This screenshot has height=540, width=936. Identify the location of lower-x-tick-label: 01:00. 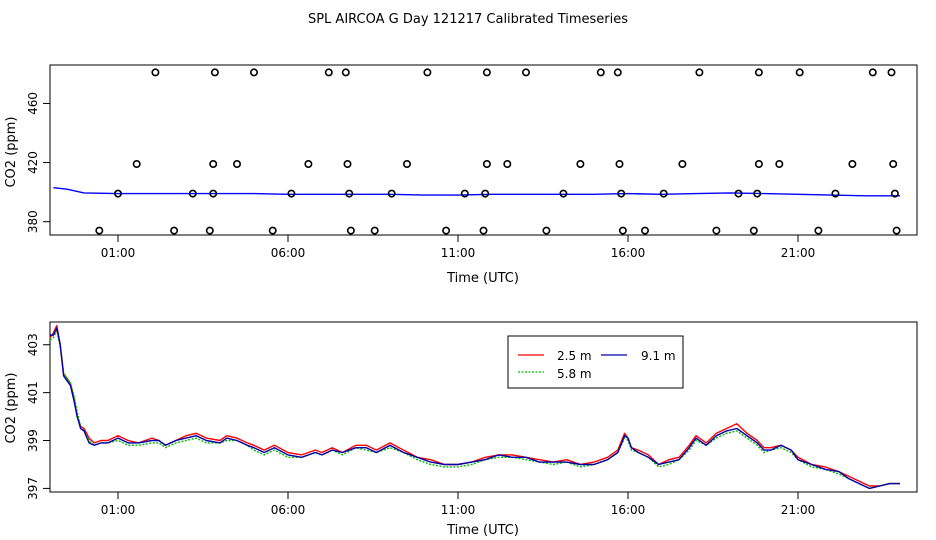
(118, 510).